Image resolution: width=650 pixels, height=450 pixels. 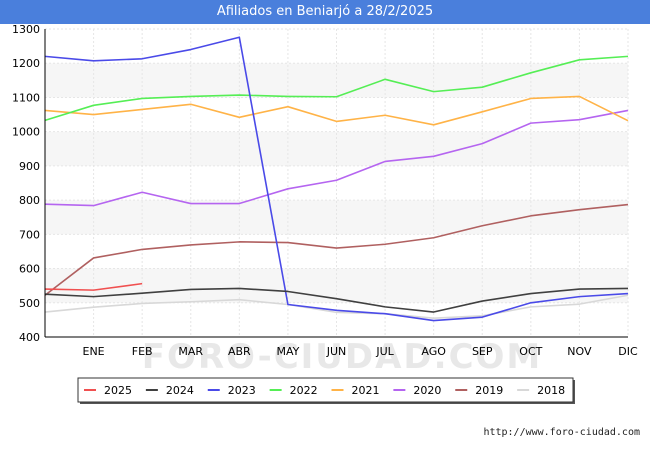 What do you see at coordinates (366, 390) in the screenshot?
I see `legend-label-2021: 2021` at bounding box center [366, 390].